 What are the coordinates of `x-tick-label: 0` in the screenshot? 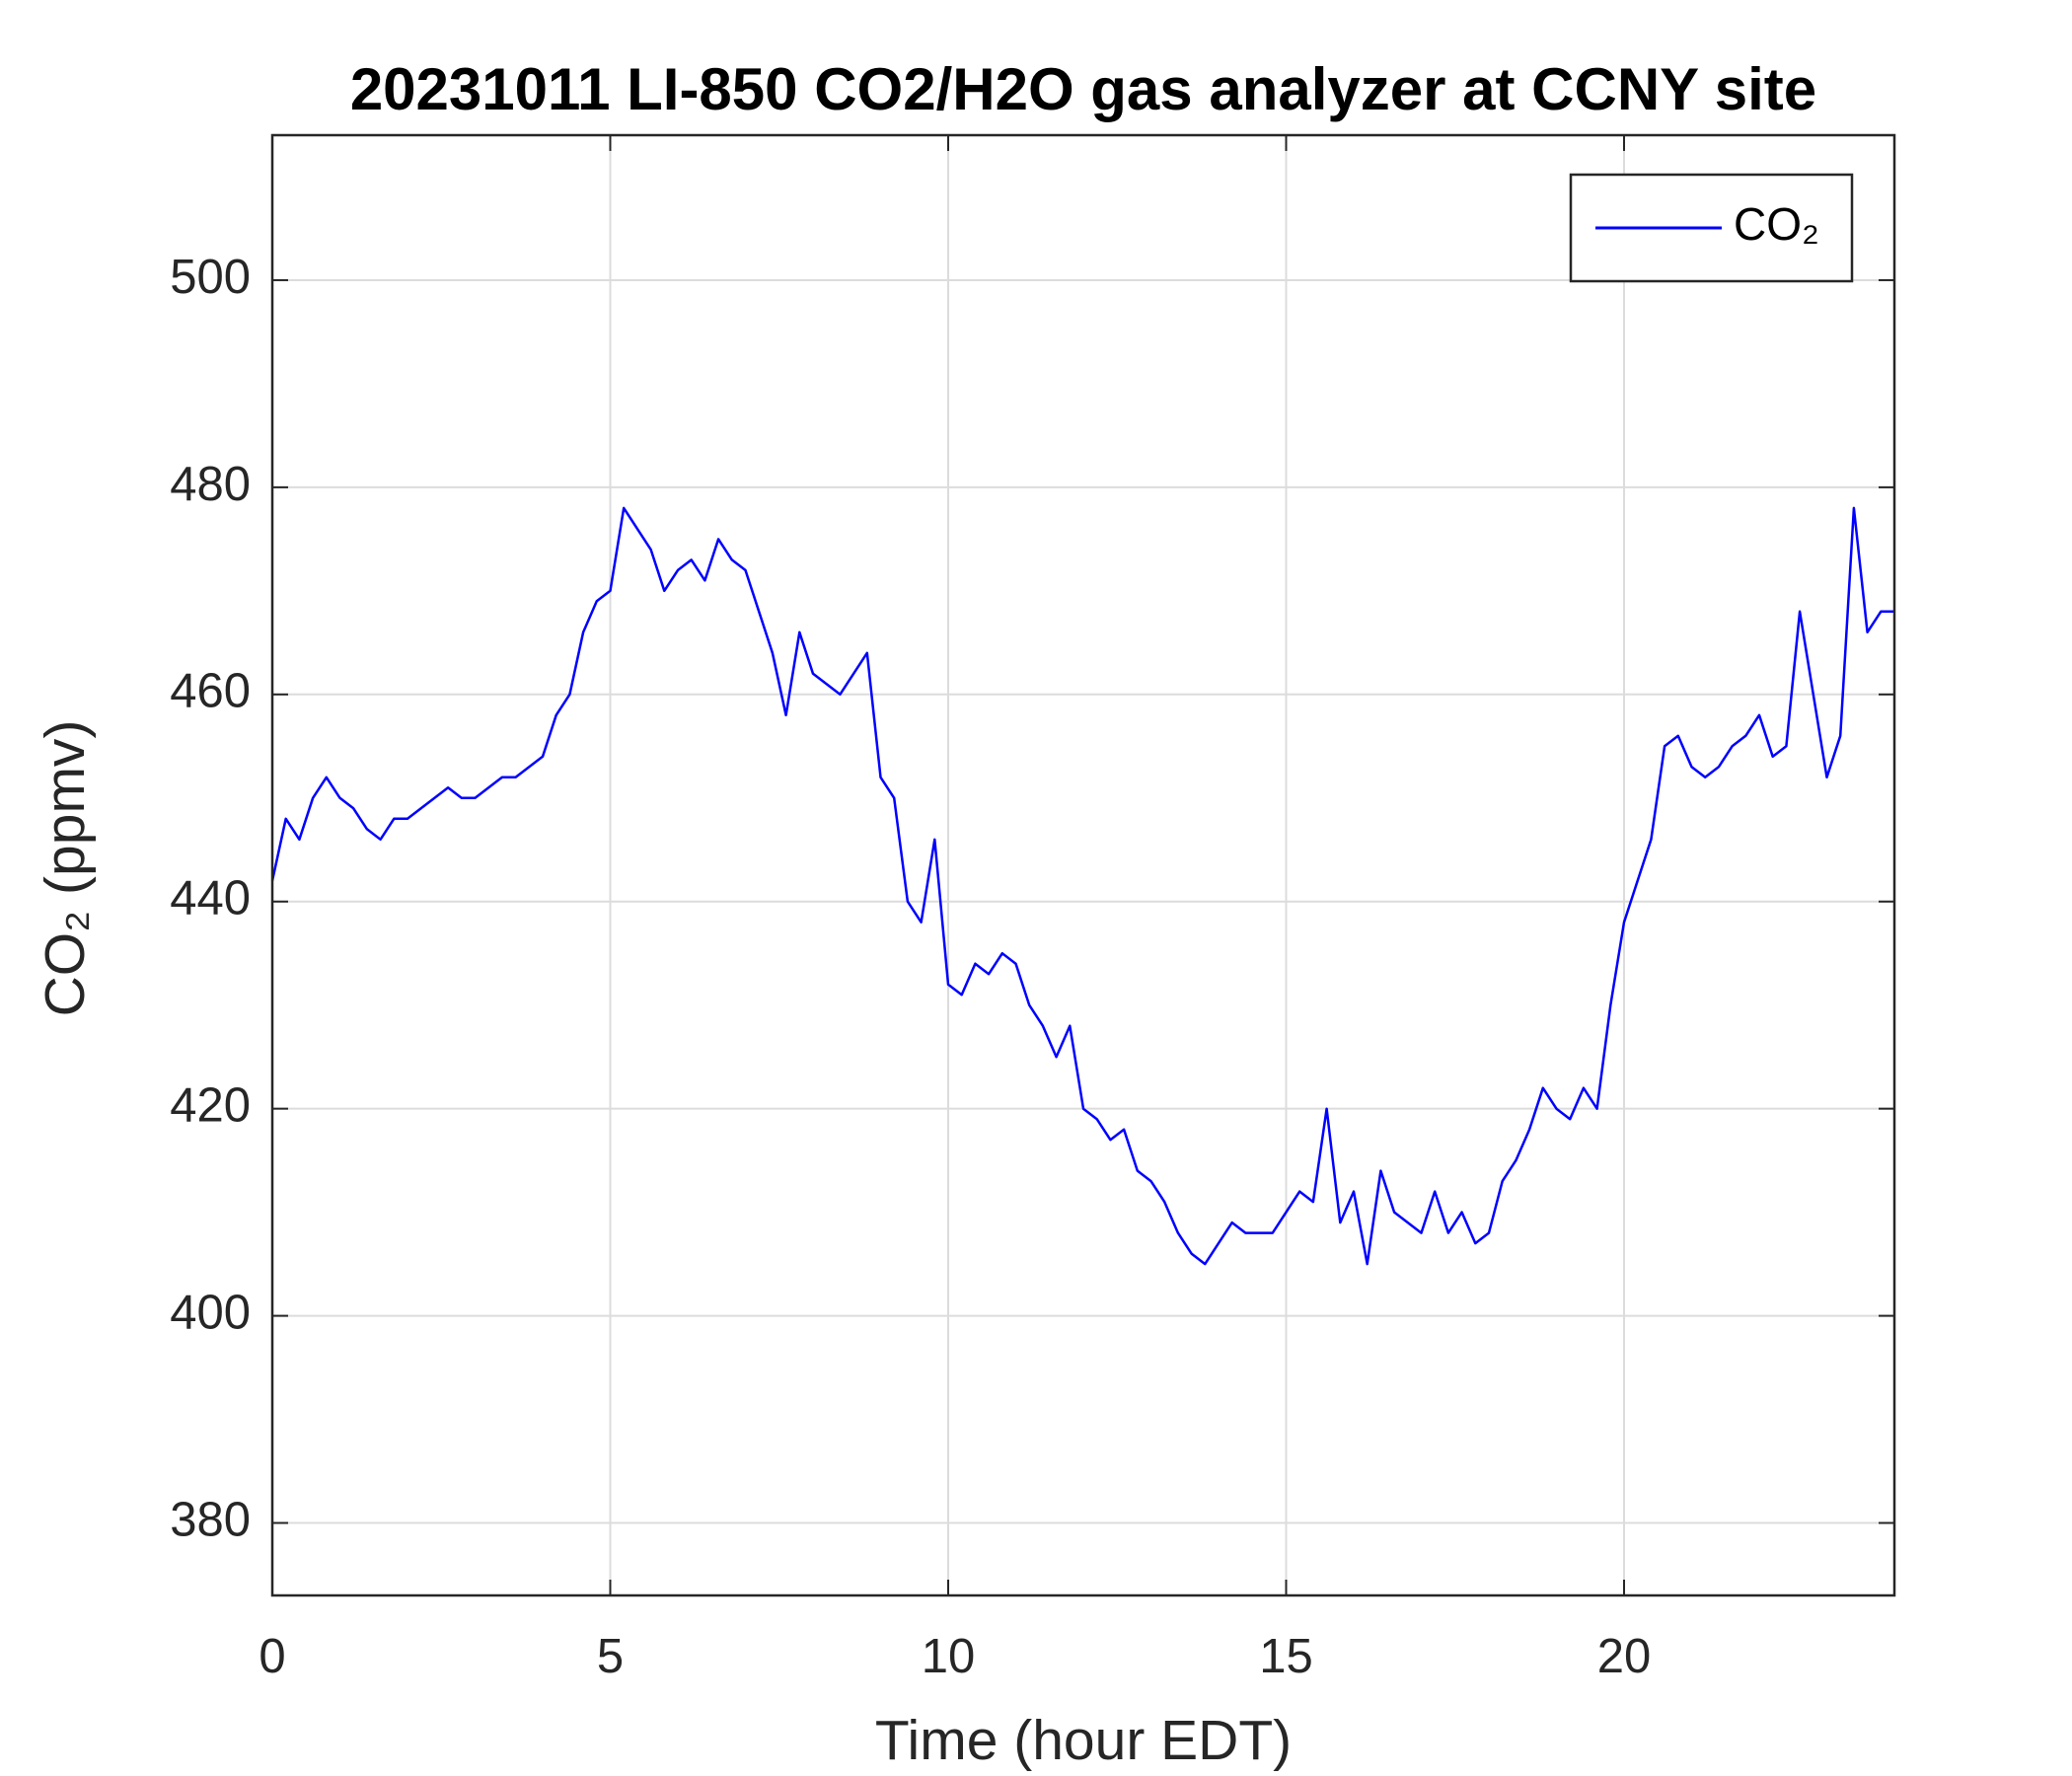 It's located at (272, 1657).